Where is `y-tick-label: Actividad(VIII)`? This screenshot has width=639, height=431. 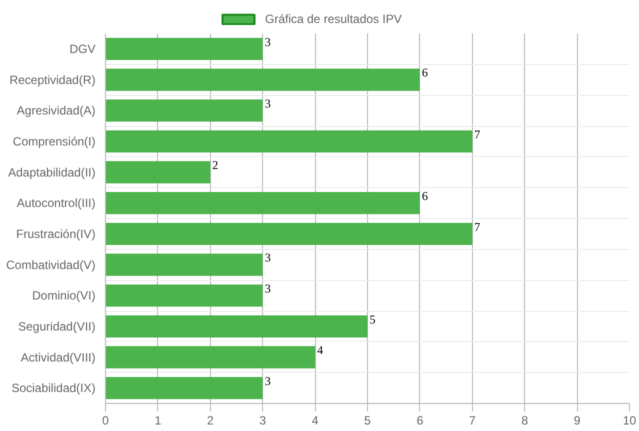
y-tick-label: Actividad(VIII) is located at coordinates (58, 357).